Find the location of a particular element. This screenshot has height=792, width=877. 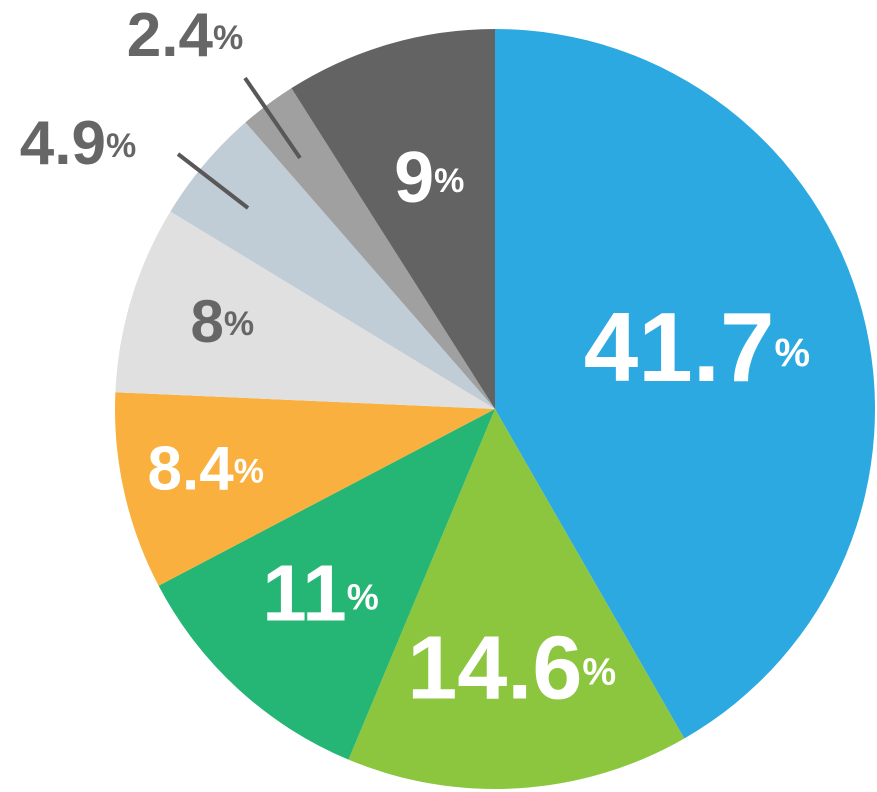

slice-label-6: 4.9% is located at coordinates (78, 143).